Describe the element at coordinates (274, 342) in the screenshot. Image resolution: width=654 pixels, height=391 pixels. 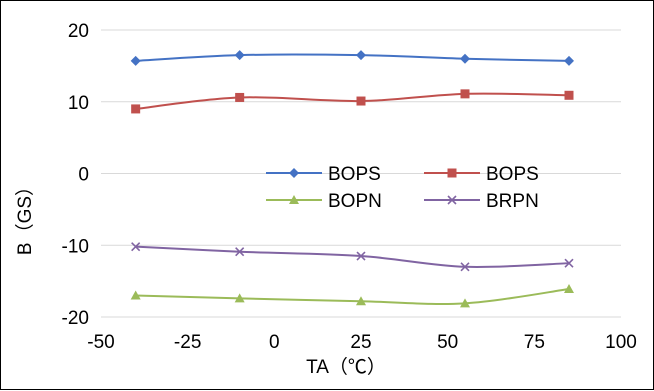
I see `x-tick-label: 0` at that location.